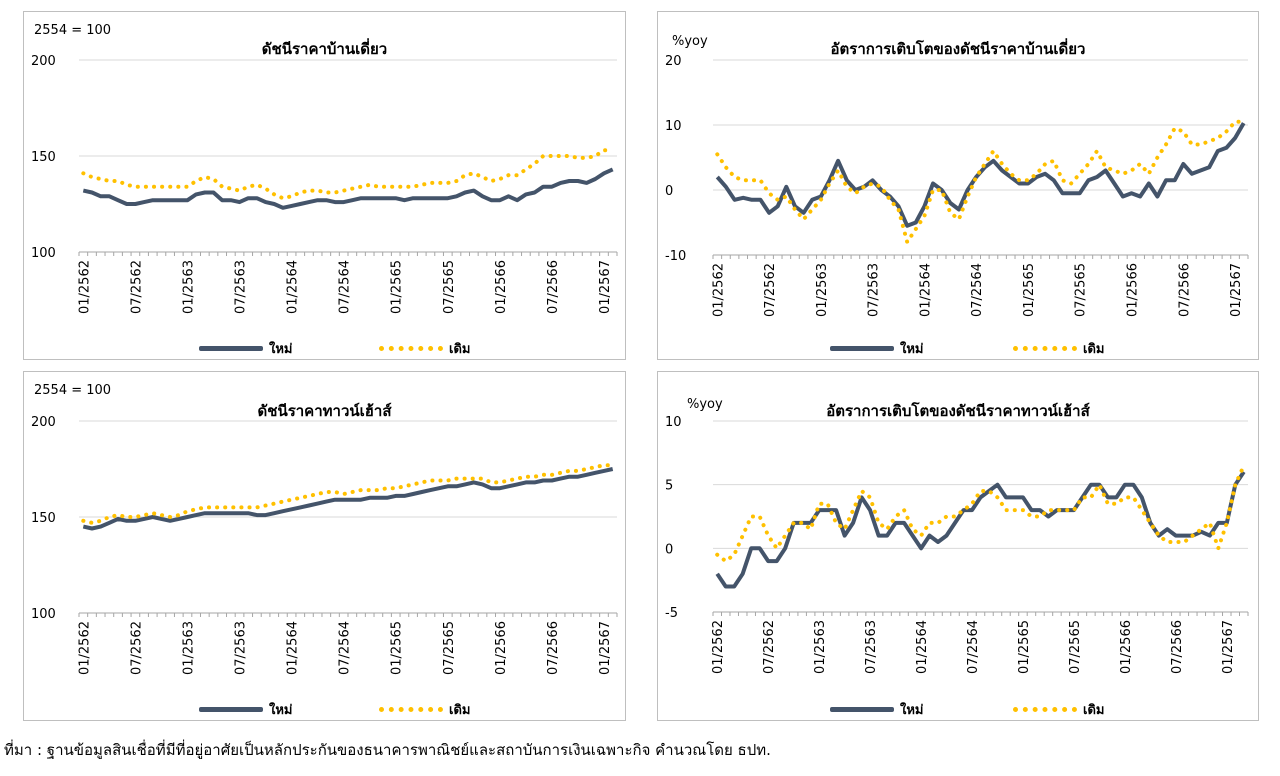 The image size is (1280, 776). What do you see at coordinates (958, 411) in the screenshot?
I see `chart-title: อัตราการเติบโตของดัชนีราคาทาวน์เฮ้าส์` at bounding box center [958, 411].